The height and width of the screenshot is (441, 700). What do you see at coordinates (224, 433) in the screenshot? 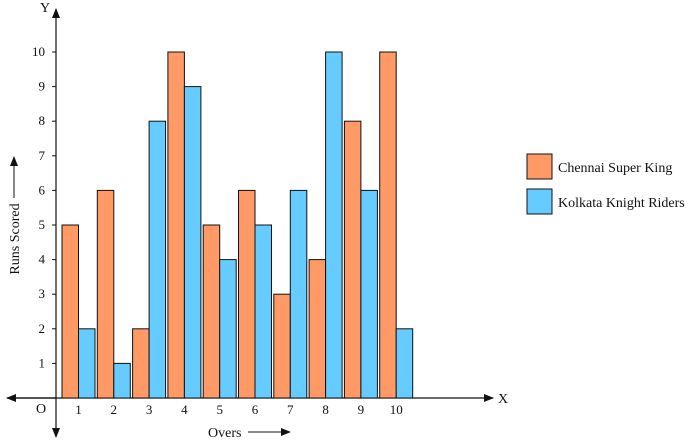
I see `x-axis-title: Overs` at bounding box center [224, 433].